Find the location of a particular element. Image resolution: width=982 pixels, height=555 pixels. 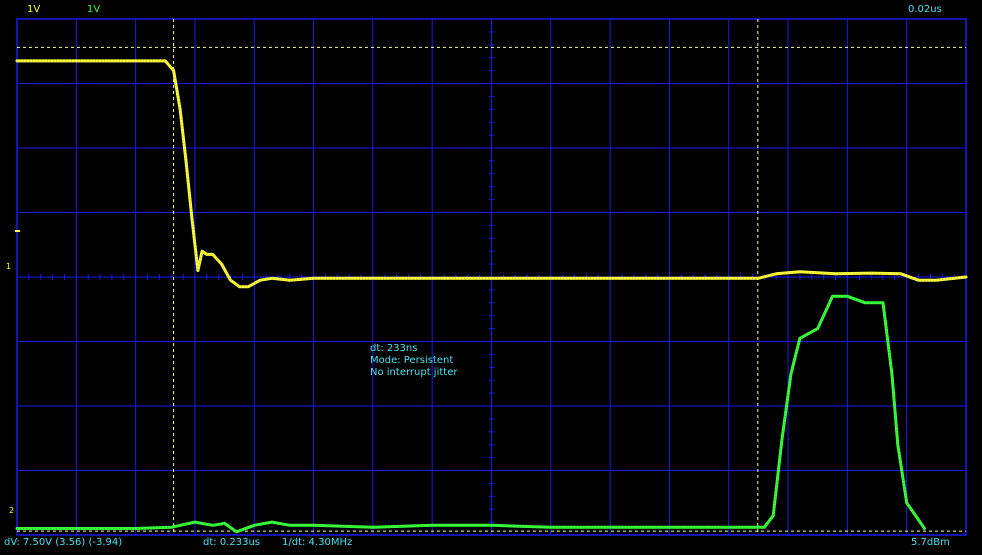

info-mode: Mode: Persistent is located at coordinates (412, 360).